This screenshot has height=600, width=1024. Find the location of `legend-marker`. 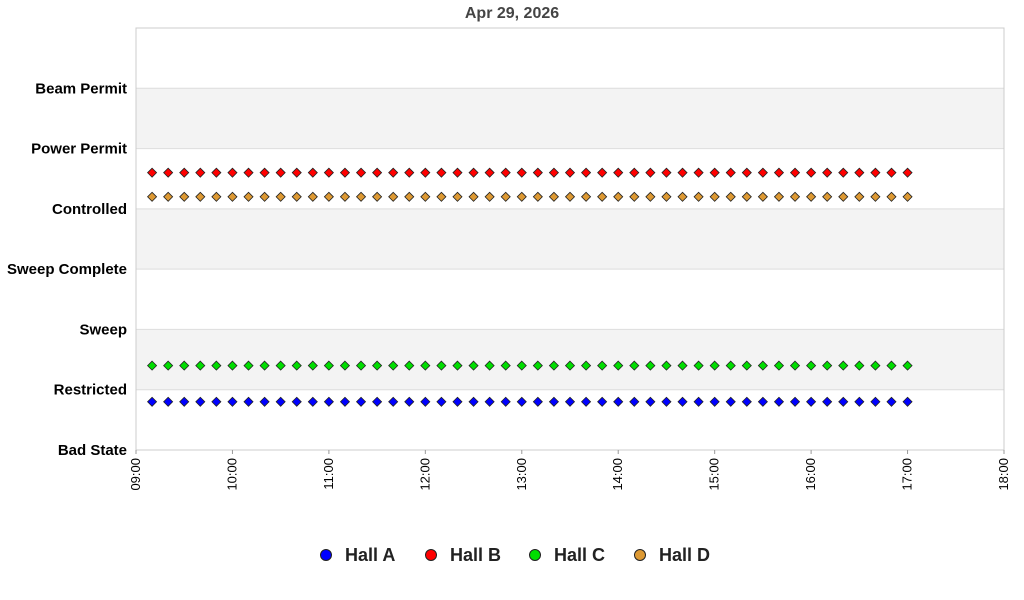

legend-marker is located at coordinates (431, 555).